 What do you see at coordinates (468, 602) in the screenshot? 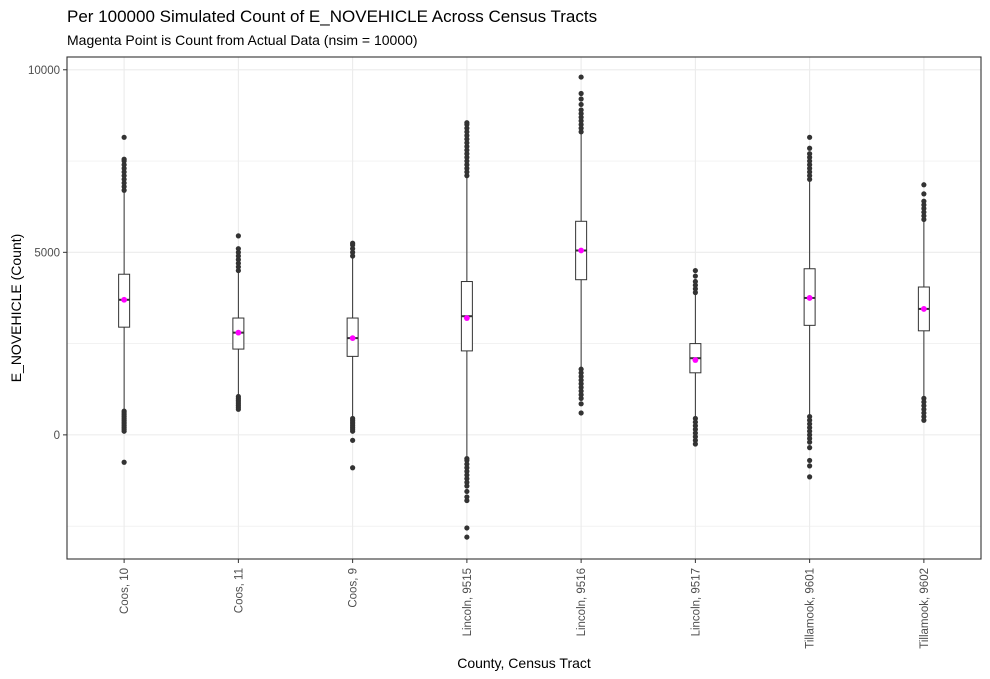
I see `x-tick-label: Lincoln, 9515` at bounding box center [468, 602].